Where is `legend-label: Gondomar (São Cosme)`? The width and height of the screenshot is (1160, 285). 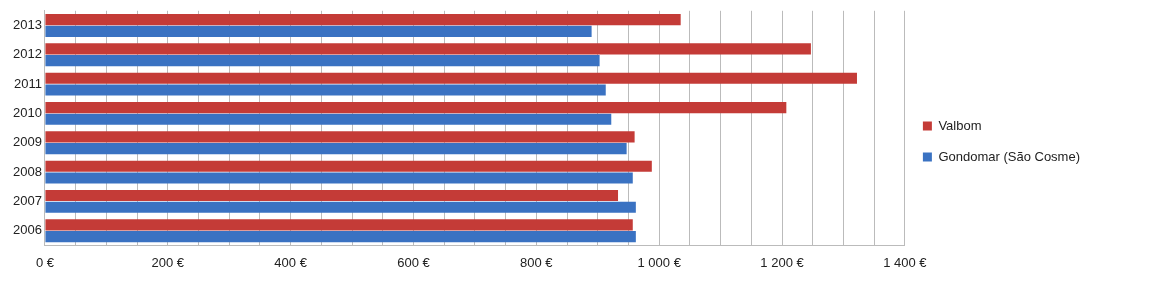
legend-label: Gondomar (São Cosme) is located at coordinates (1009, 156).